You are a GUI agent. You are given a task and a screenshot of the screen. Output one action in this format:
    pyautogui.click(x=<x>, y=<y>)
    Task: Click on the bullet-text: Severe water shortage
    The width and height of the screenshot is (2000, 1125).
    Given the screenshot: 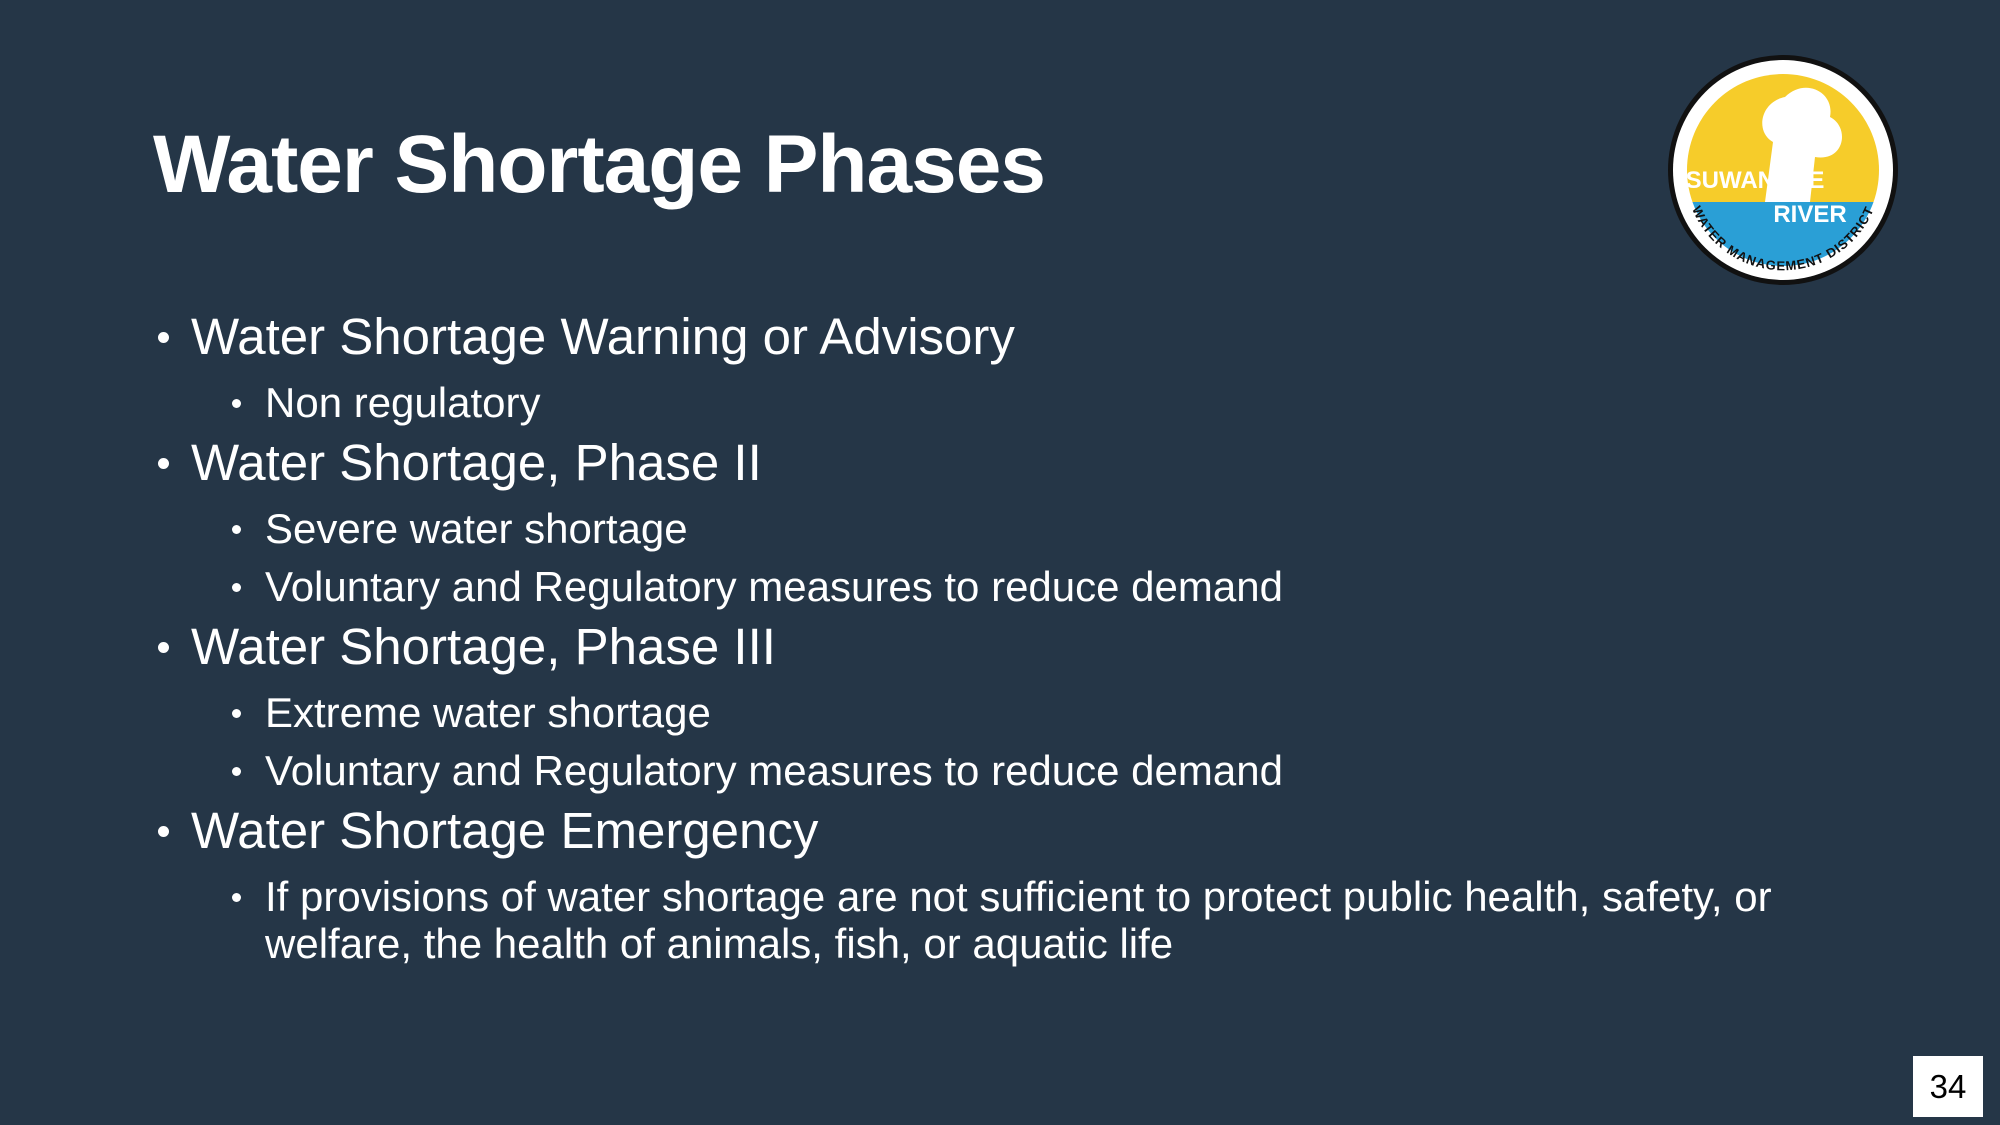 What is the action you would take?
    pyautogui.click(x=476, y=528)
    